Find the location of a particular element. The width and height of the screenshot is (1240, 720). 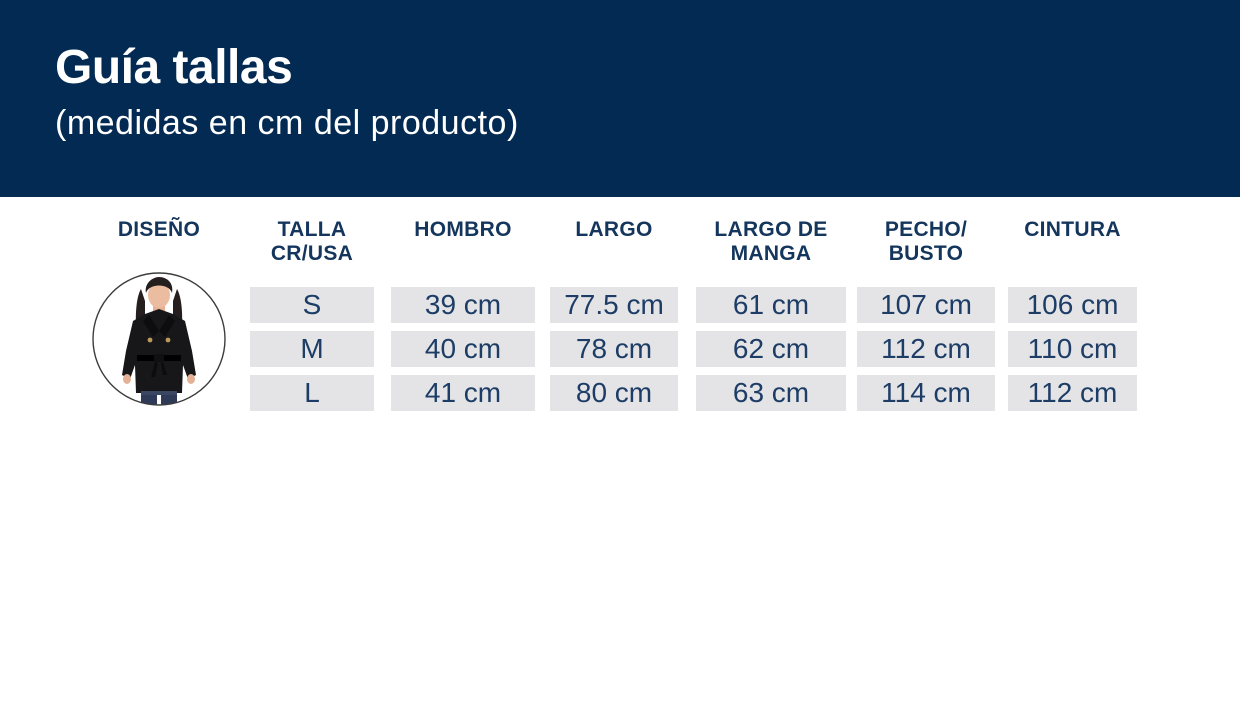

table-cell-largo-s: 77.5 cm is located at coordinates (614, 305).